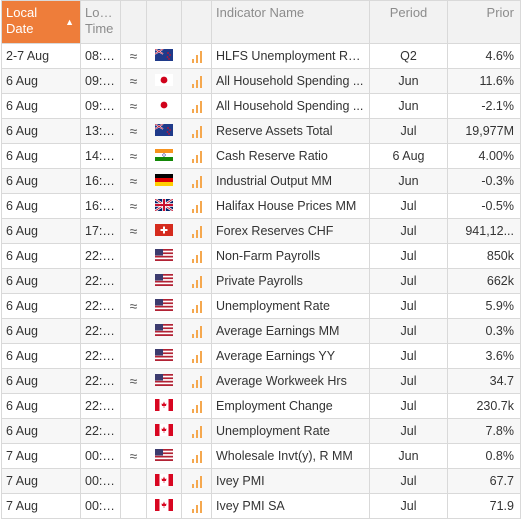  Describe the element at coordinates (484, 381) in the screenshot. I see `row-prior: 34.7` at that location.